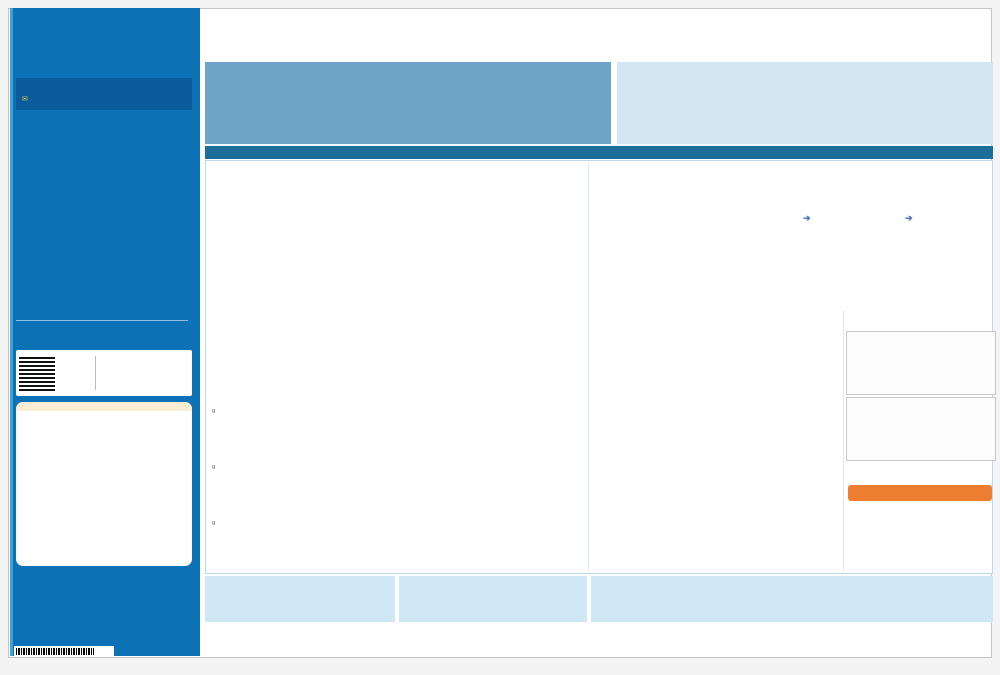 This screenshot has height=675, width=1000. What do you see at coordinates (805, 103) in the screenshot?
I see `methods-section` at bounding box center [805, 103].